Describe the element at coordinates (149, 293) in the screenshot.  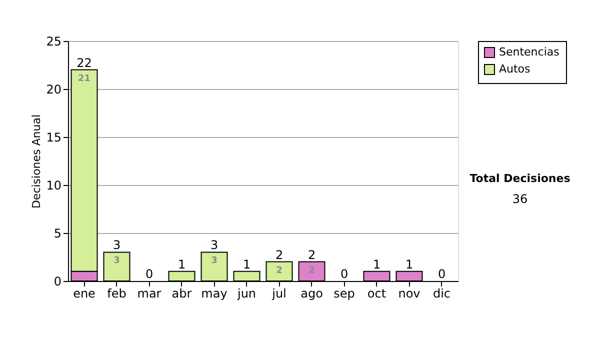
I see `x-tick-label: mar` at that location.